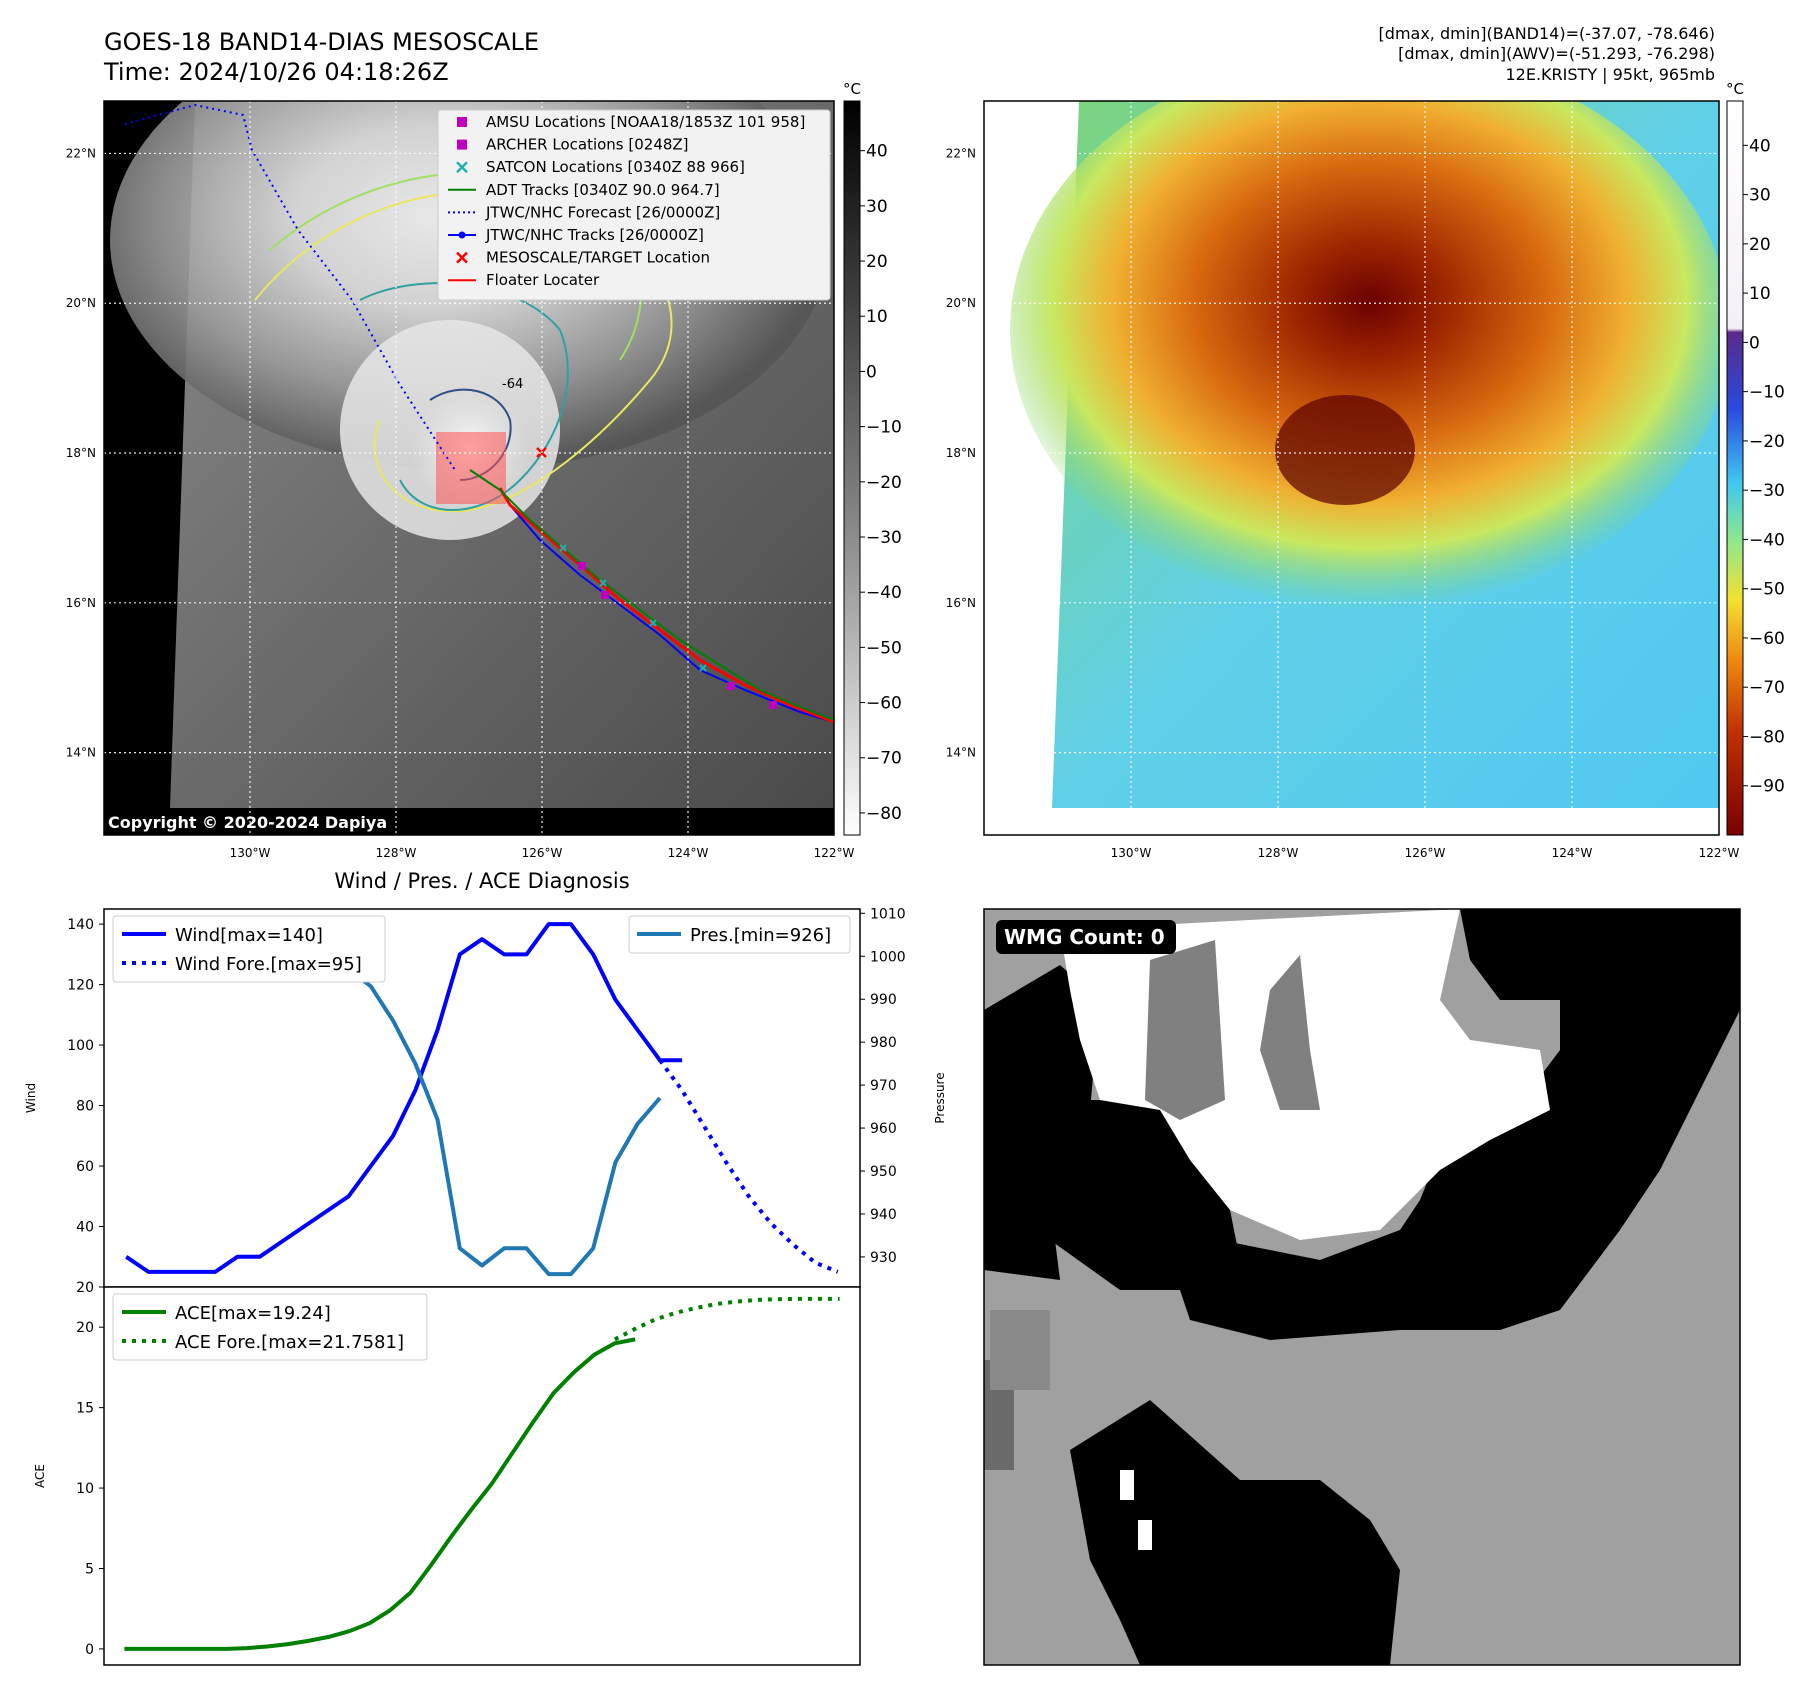  Describe the element at coordinates (1755, 458) in the screenshot. I see `awv-colorbar: °C 40 30 20 10 0 −10 −20 −30 −40 −50 −60 −70 −80 −90` at that location.